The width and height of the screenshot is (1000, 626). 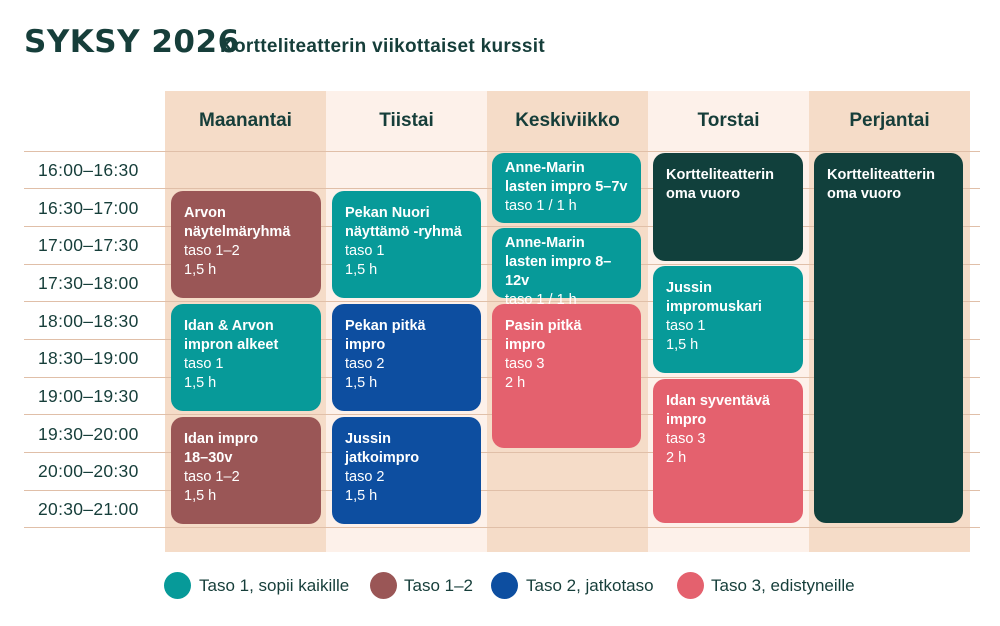 I want to click on legend-label: Taso 1–2, so click(x=438, y=585).